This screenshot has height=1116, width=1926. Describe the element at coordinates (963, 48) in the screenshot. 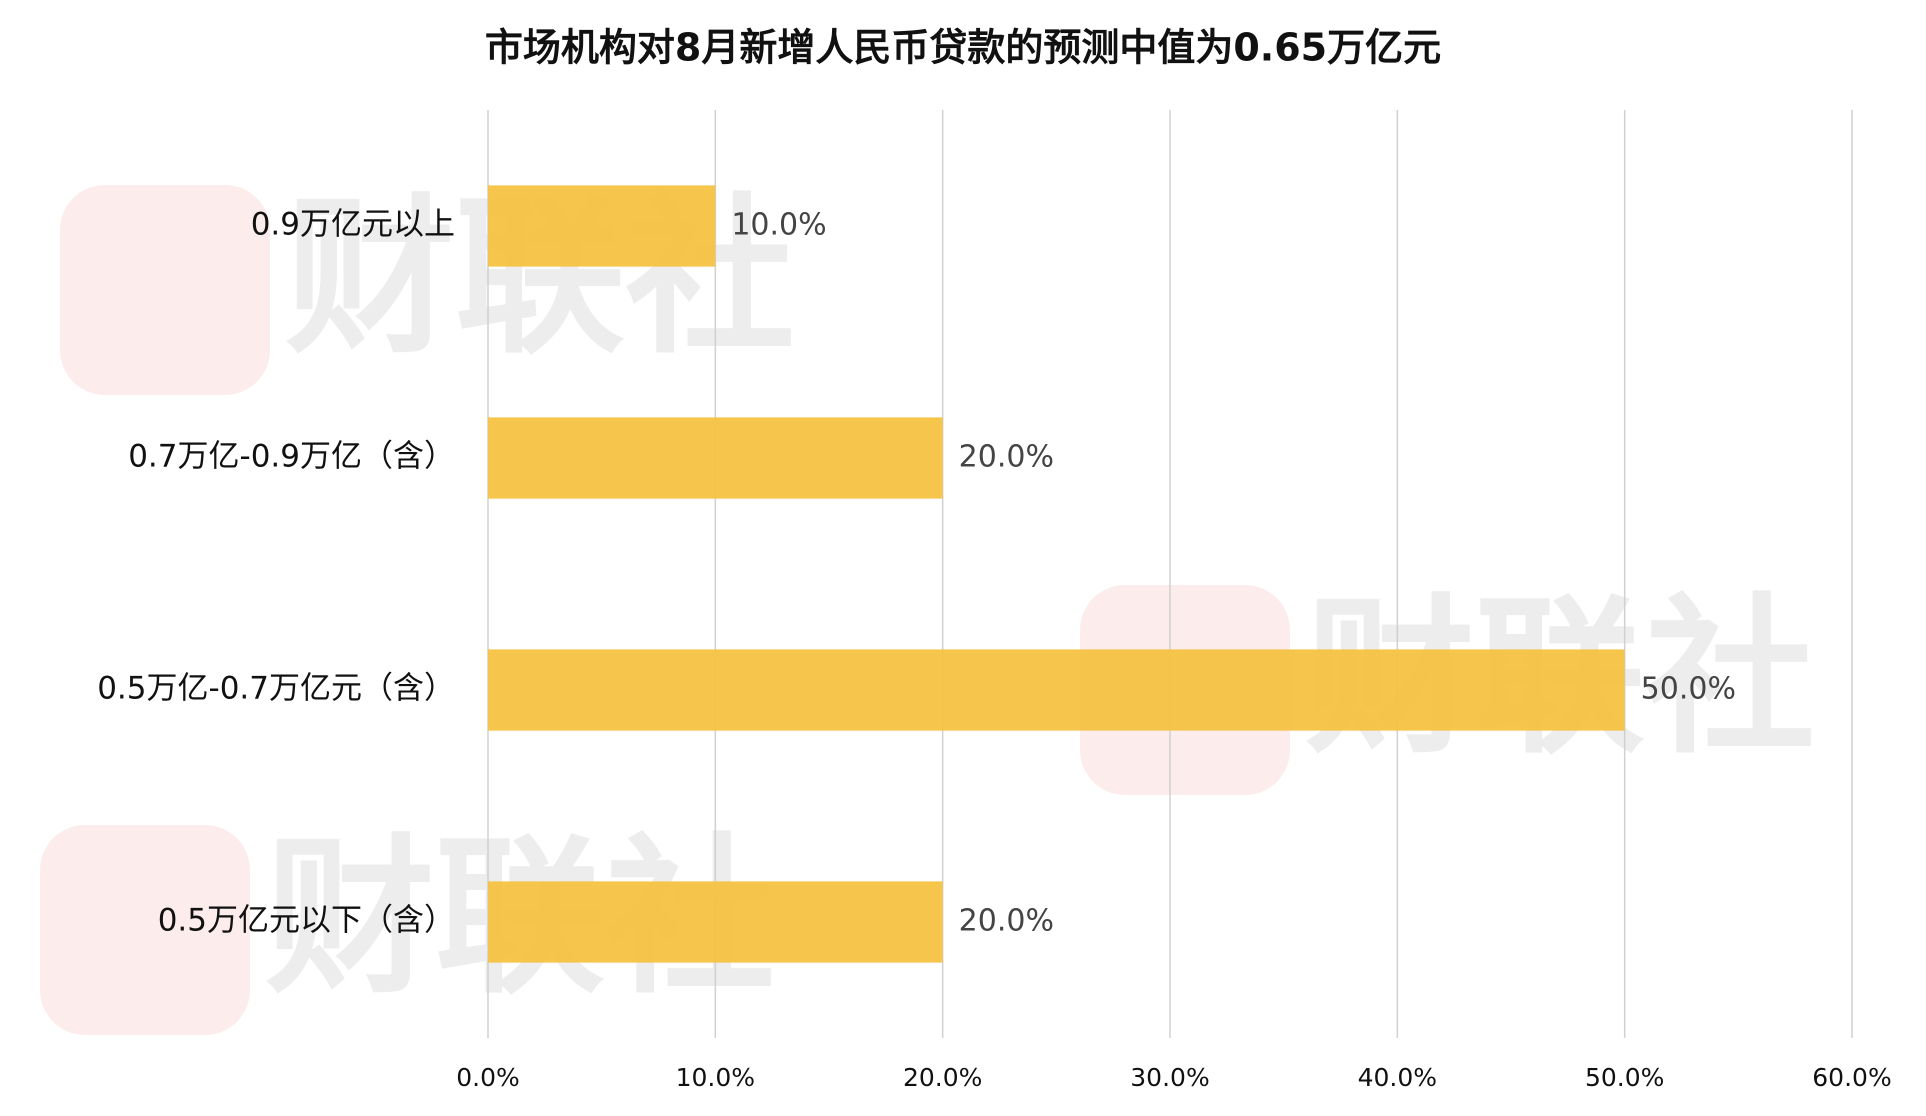

I see `chart-title: 市场机构对8月新增人民币贷款的预测中值为0.65万亿元` at that location.